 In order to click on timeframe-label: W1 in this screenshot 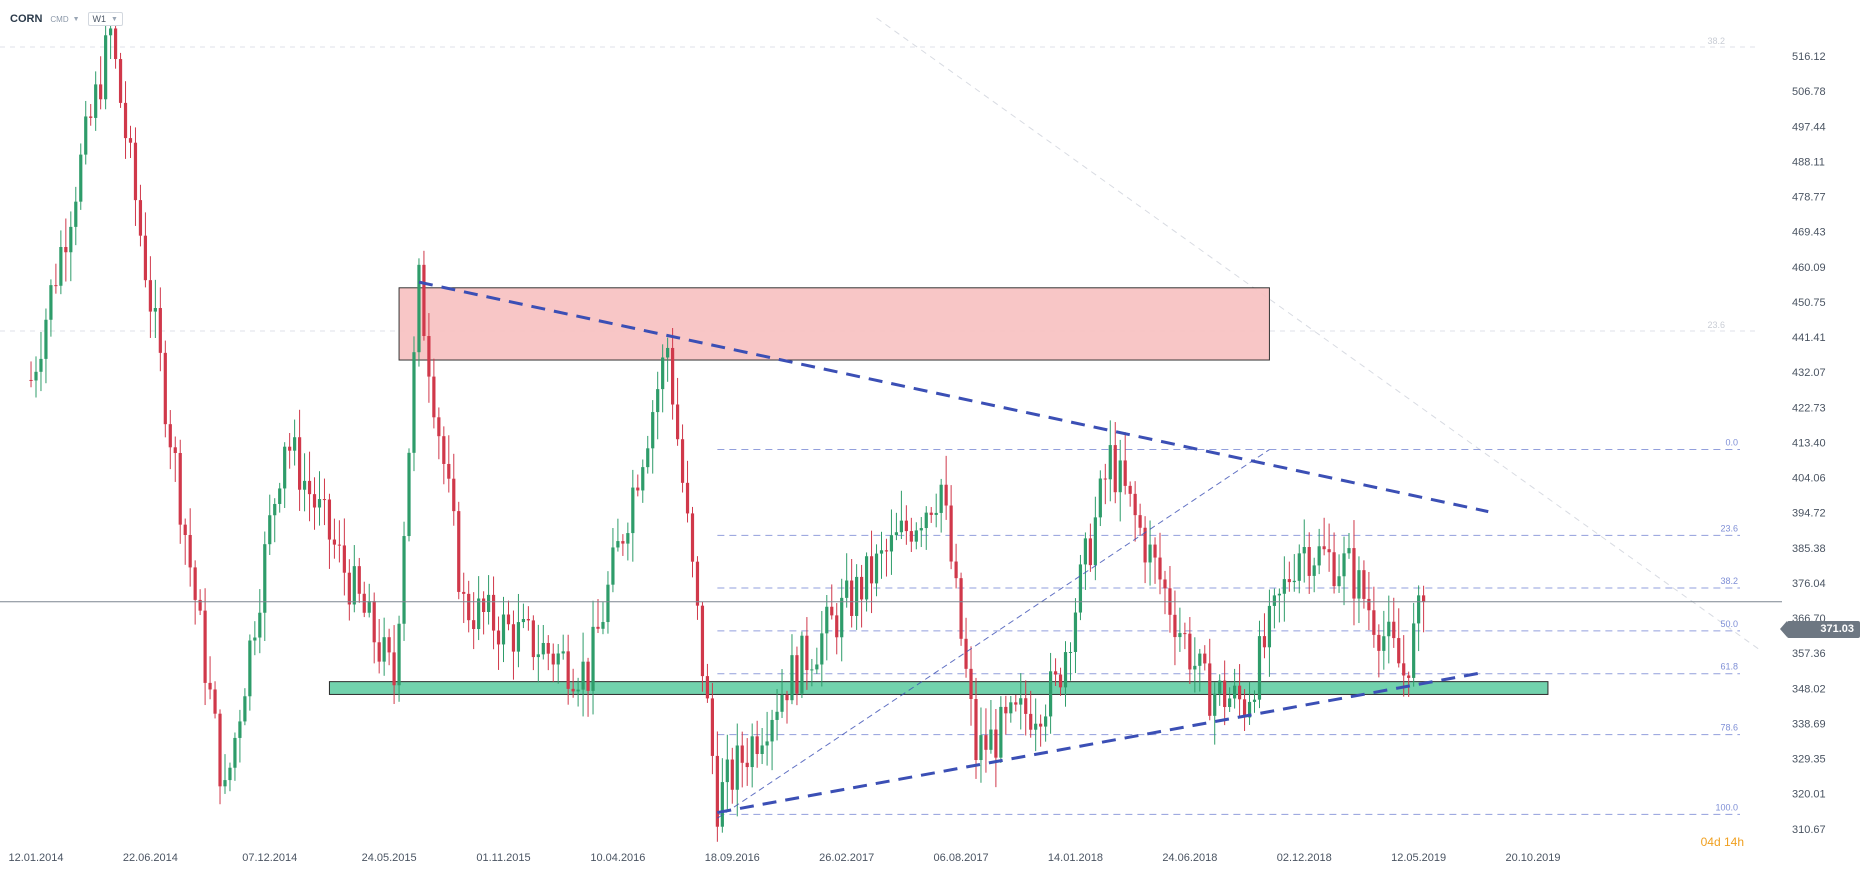, I will do `click(99, 19)`.